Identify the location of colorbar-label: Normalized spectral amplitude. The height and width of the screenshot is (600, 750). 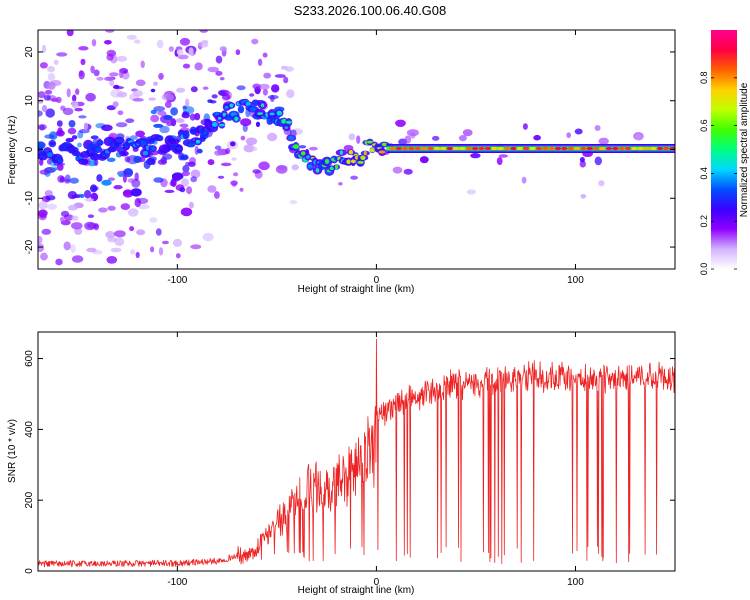
(744, 149).